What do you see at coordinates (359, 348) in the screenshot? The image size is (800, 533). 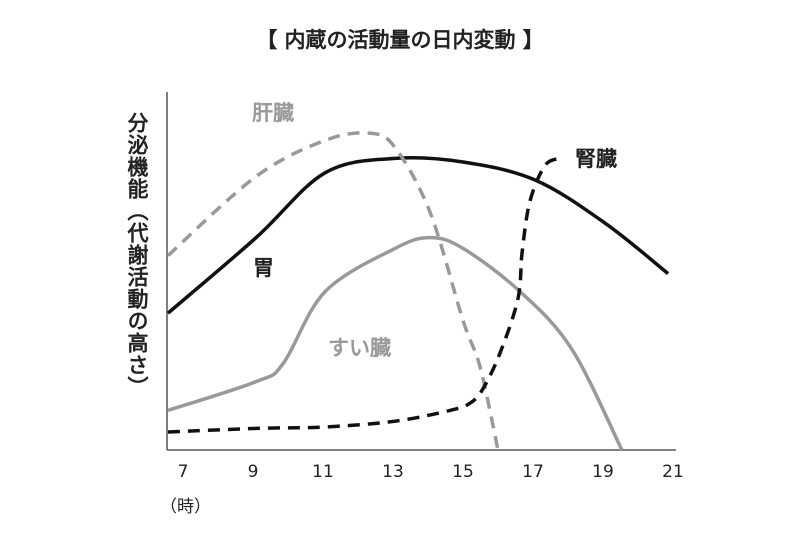 I see `series-label-pancreas: すい臓` at bounding box center [359, 348].